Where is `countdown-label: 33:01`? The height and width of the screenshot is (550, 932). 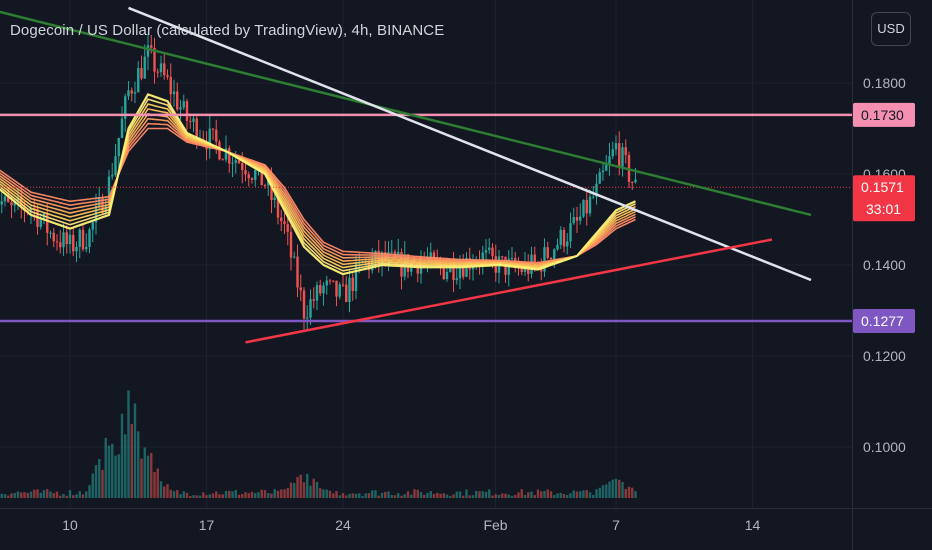
countdown-label: 33:01 is located at coordinates (883, 209).